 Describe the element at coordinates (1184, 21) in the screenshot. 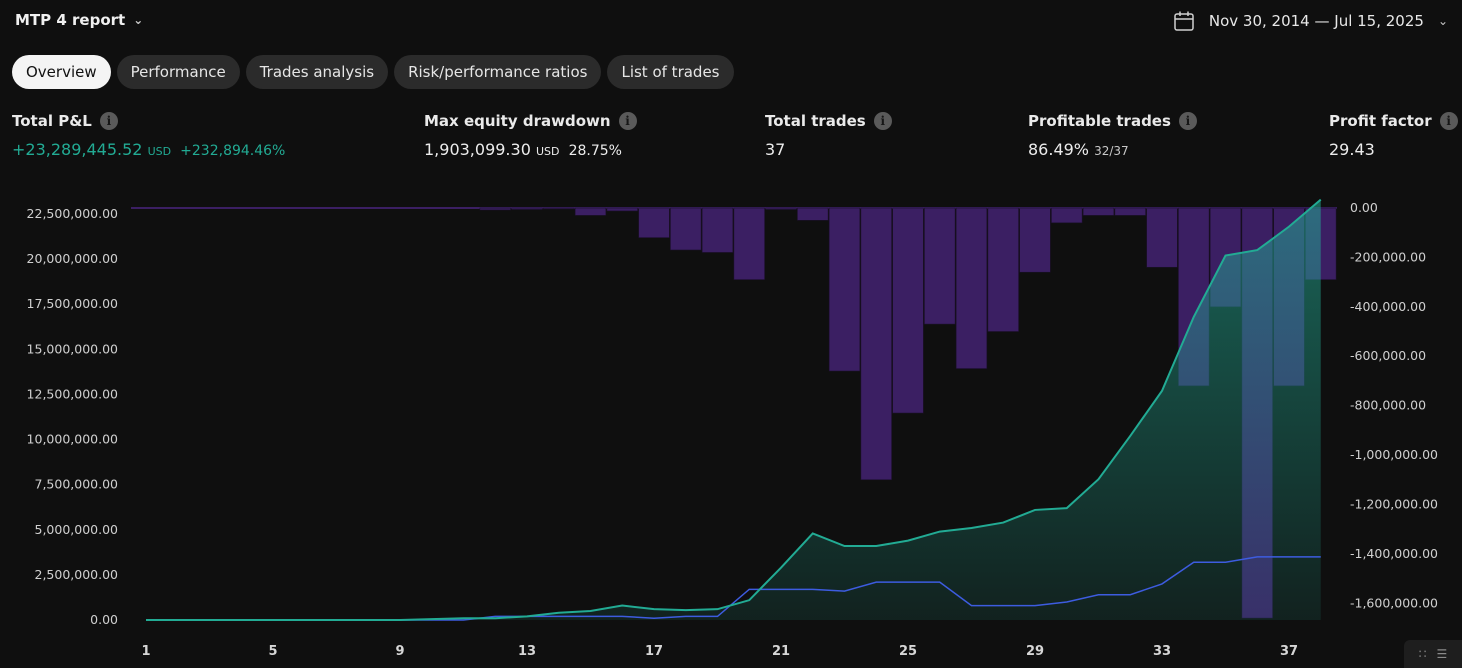

I see `calendar-icon` at that location.